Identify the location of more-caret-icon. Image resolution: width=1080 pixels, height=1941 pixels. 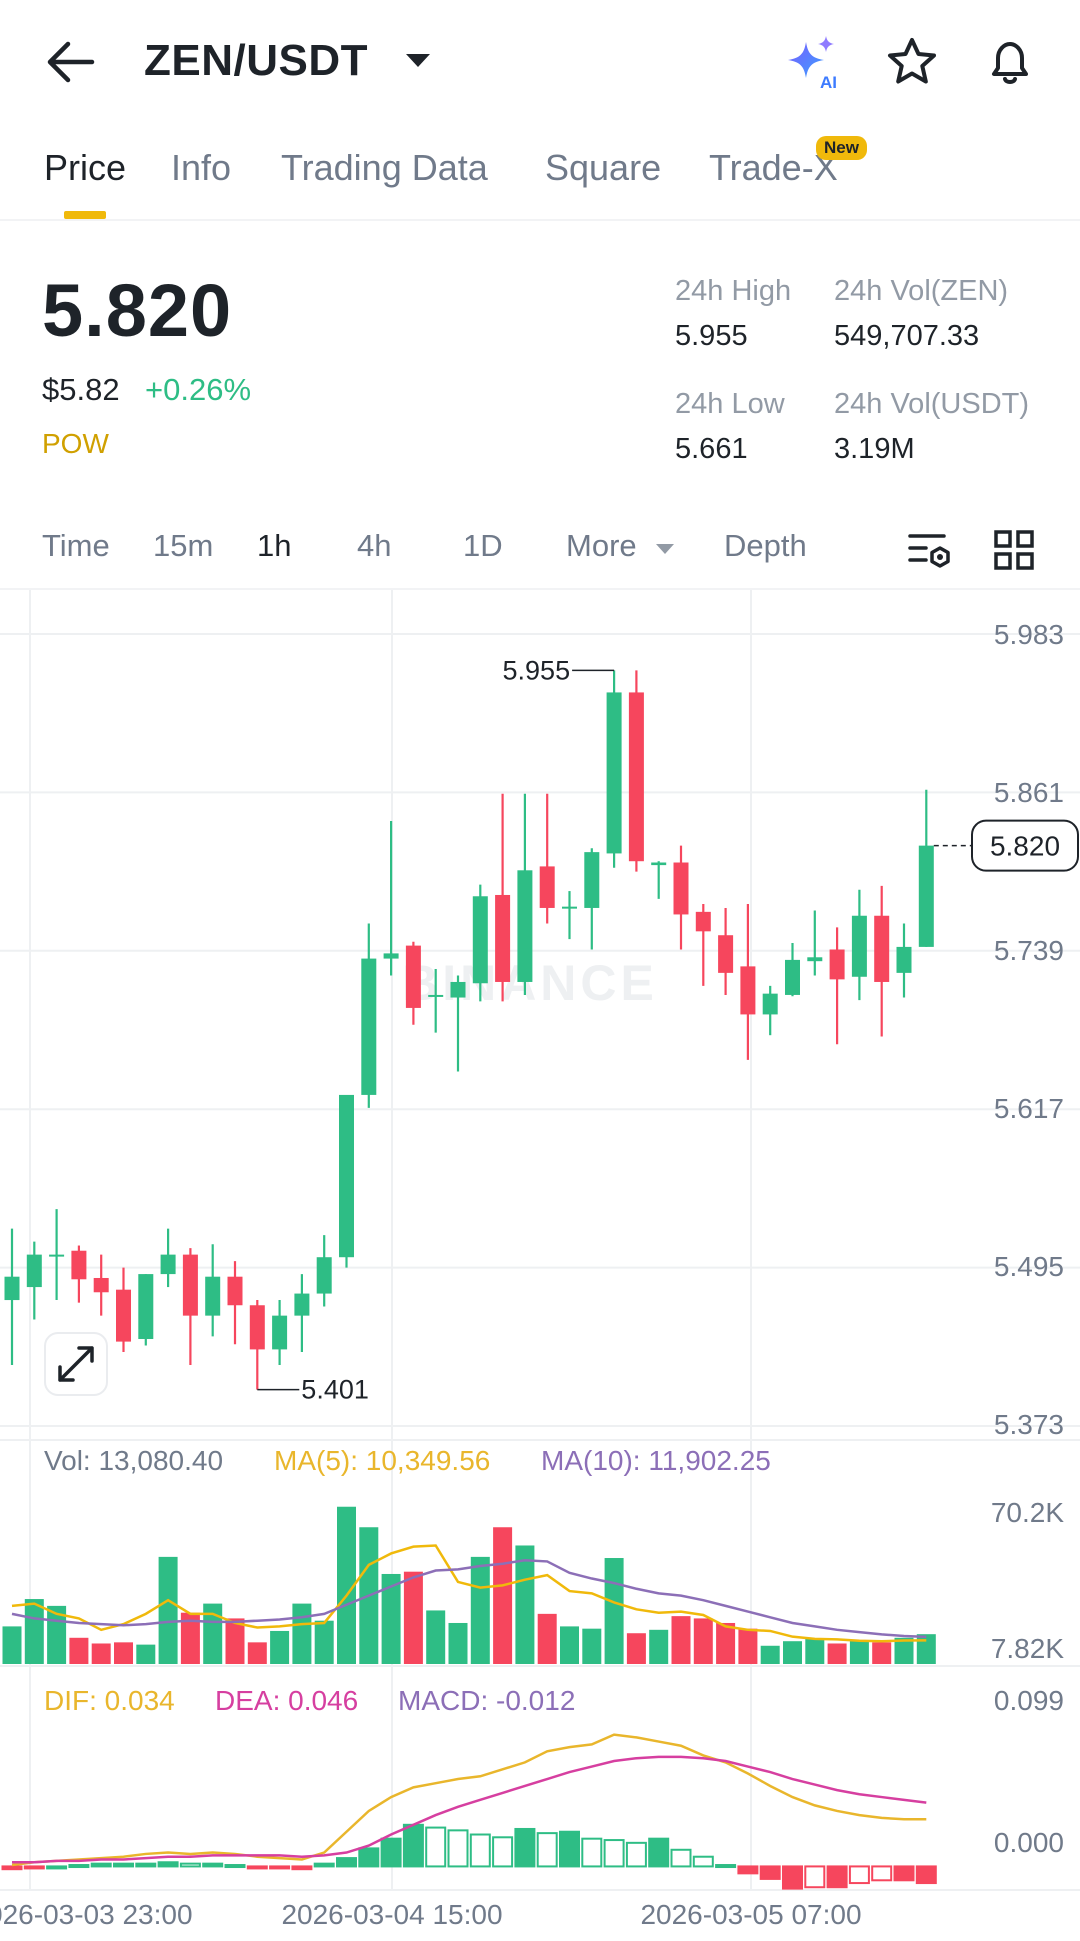
(665, 549).